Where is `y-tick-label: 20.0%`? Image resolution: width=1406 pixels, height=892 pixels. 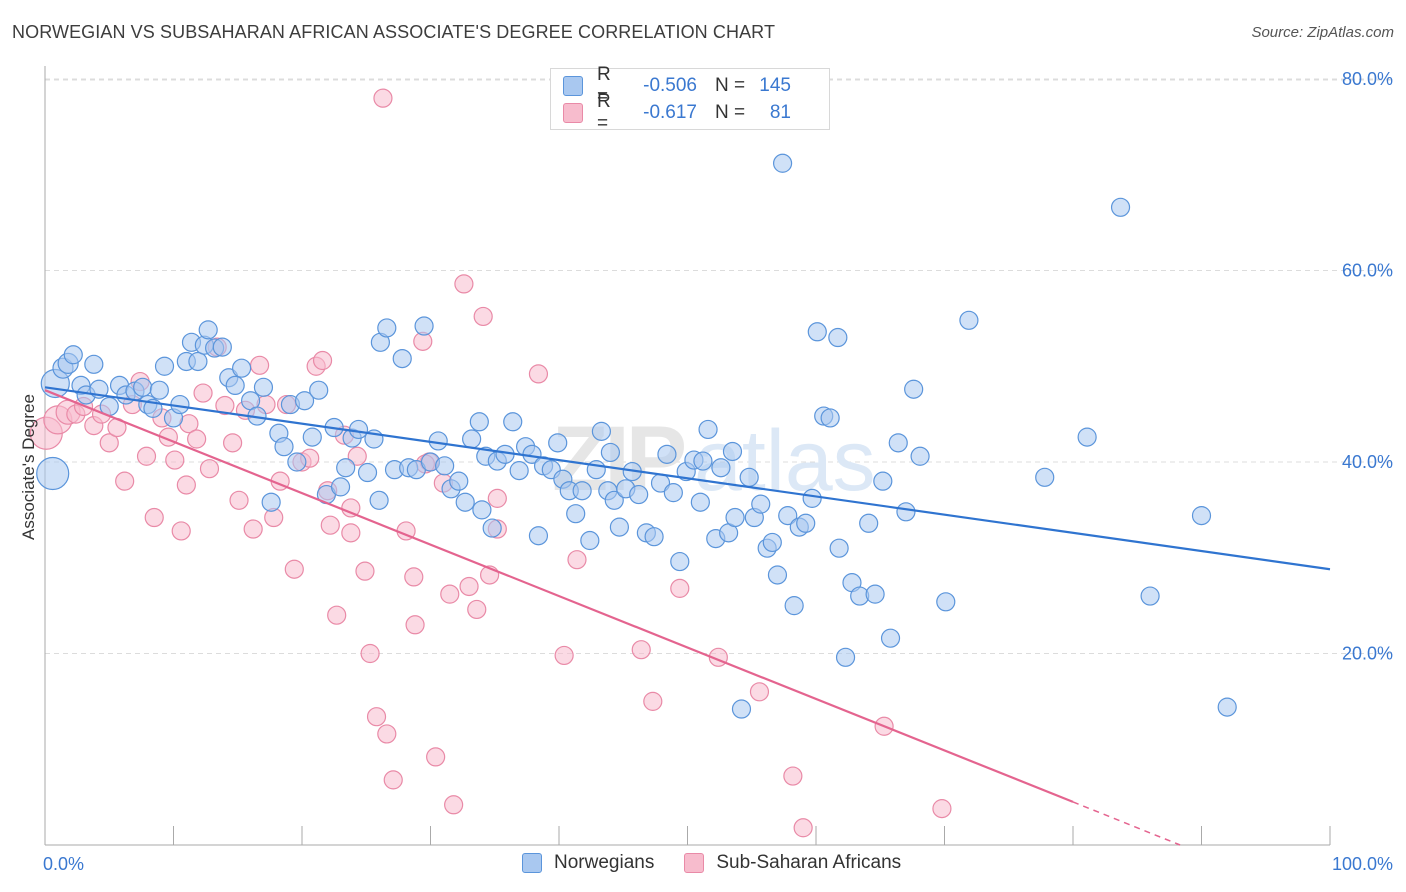
y-tick-label: 20.0% is located at coordinates (1367, 654).